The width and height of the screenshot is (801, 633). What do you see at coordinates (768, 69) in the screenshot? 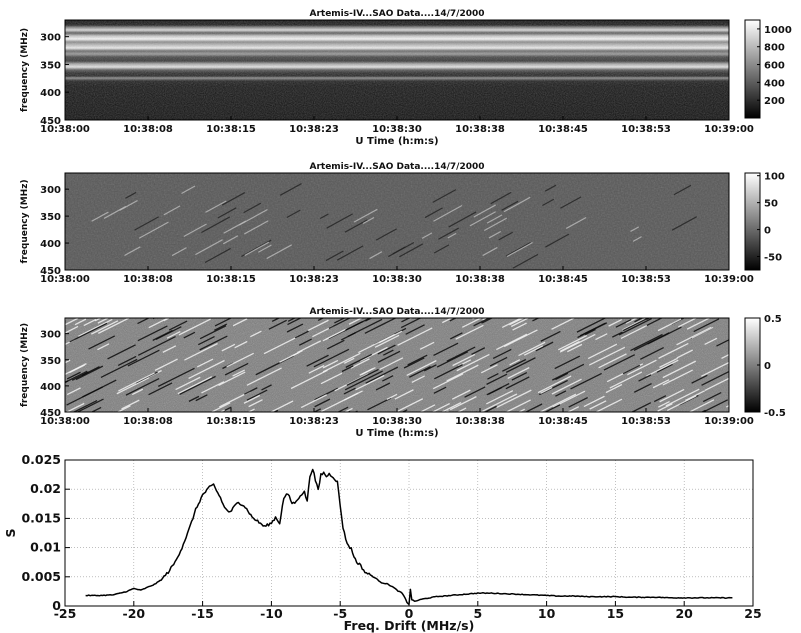
I see `colorbar: 1000 800 600 400 200` at bounding box center [768, 69].